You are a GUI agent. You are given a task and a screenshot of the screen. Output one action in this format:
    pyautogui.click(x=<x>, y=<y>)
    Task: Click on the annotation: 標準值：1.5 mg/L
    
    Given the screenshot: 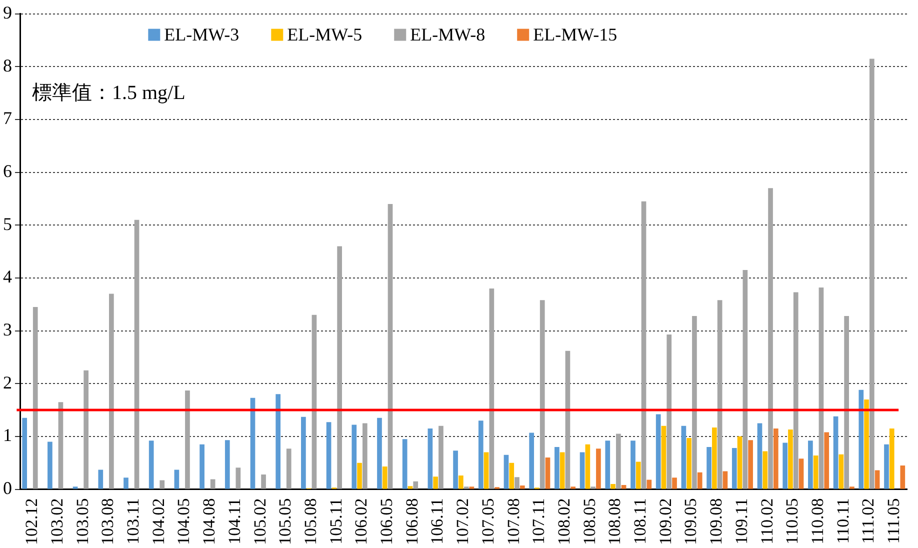 What is the action you would take?
    pyautogui.click(x=109, y=93)
    